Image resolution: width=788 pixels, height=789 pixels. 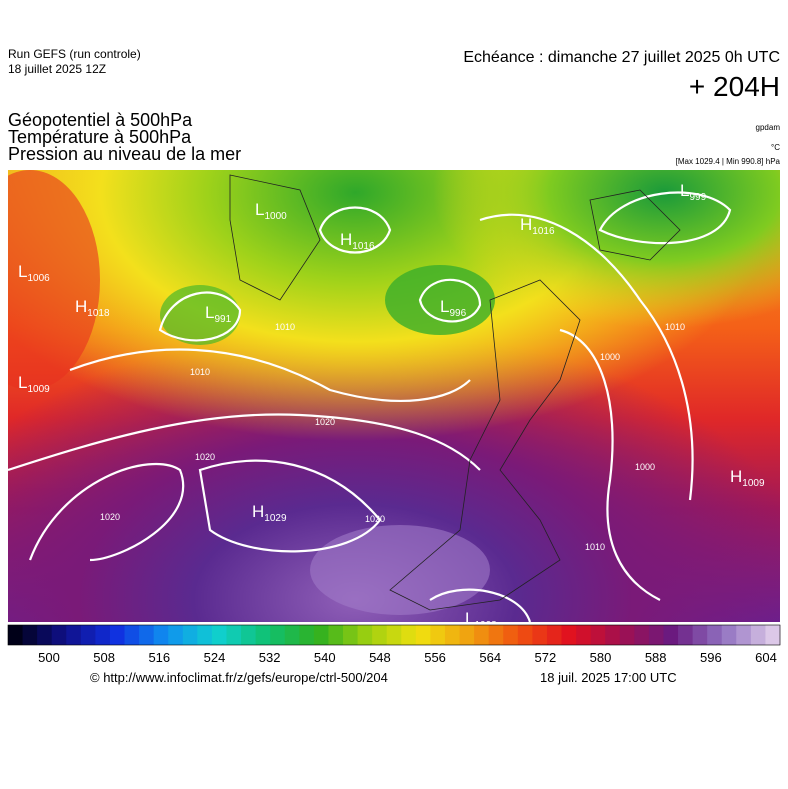 What do you see at coordinates (215, 657) in the screenshot?
I see `colorbar-tick-label: 524` at bounding box center [215, 657].